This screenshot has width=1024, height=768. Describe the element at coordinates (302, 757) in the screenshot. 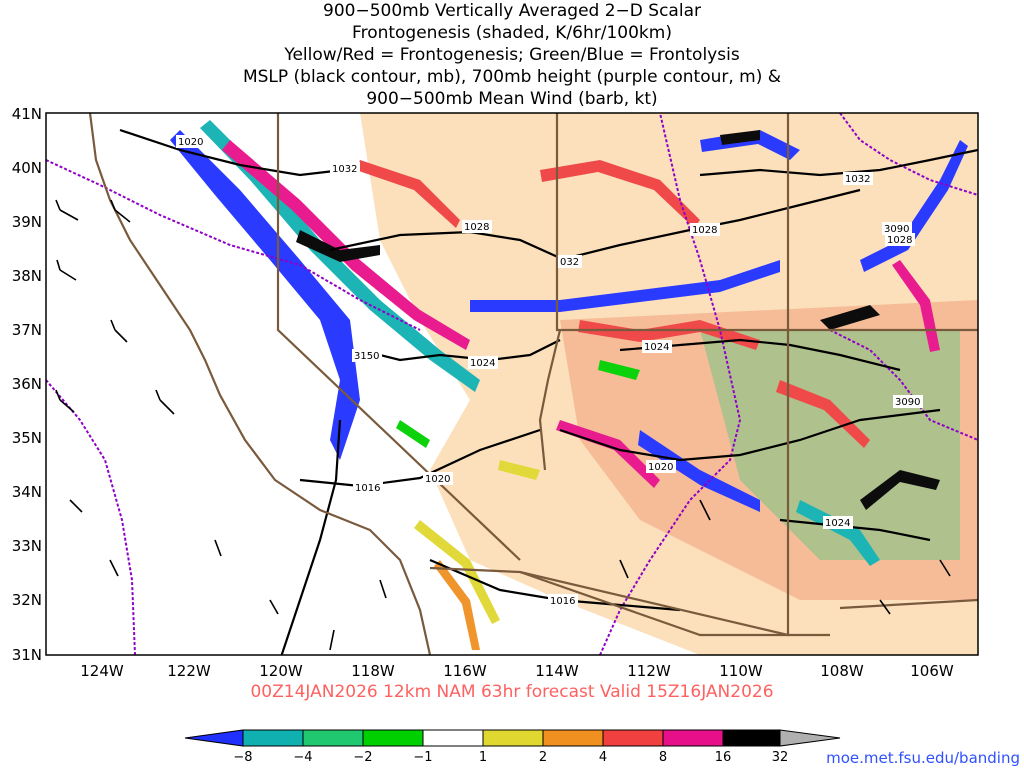

I see `colorbar-tick: −4` at that location.